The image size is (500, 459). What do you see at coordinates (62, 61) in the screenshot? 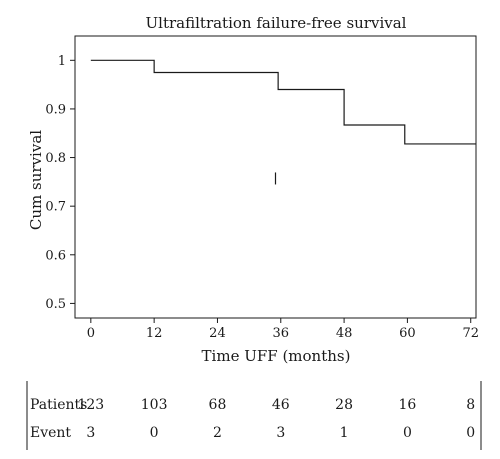
I see `y-tick-label: 1` at bounding box center [62, 61].